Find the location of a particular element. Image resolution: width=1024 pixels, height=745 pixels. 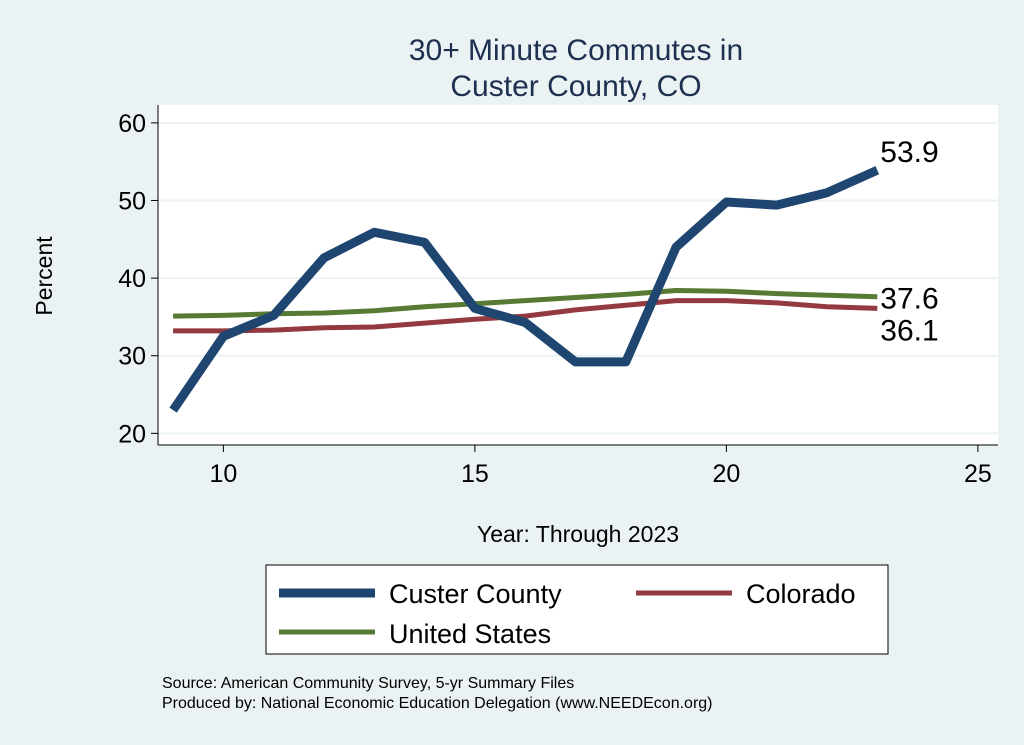

chart-title-line-2: Custer County, CO is located at coordinates (575, 86).